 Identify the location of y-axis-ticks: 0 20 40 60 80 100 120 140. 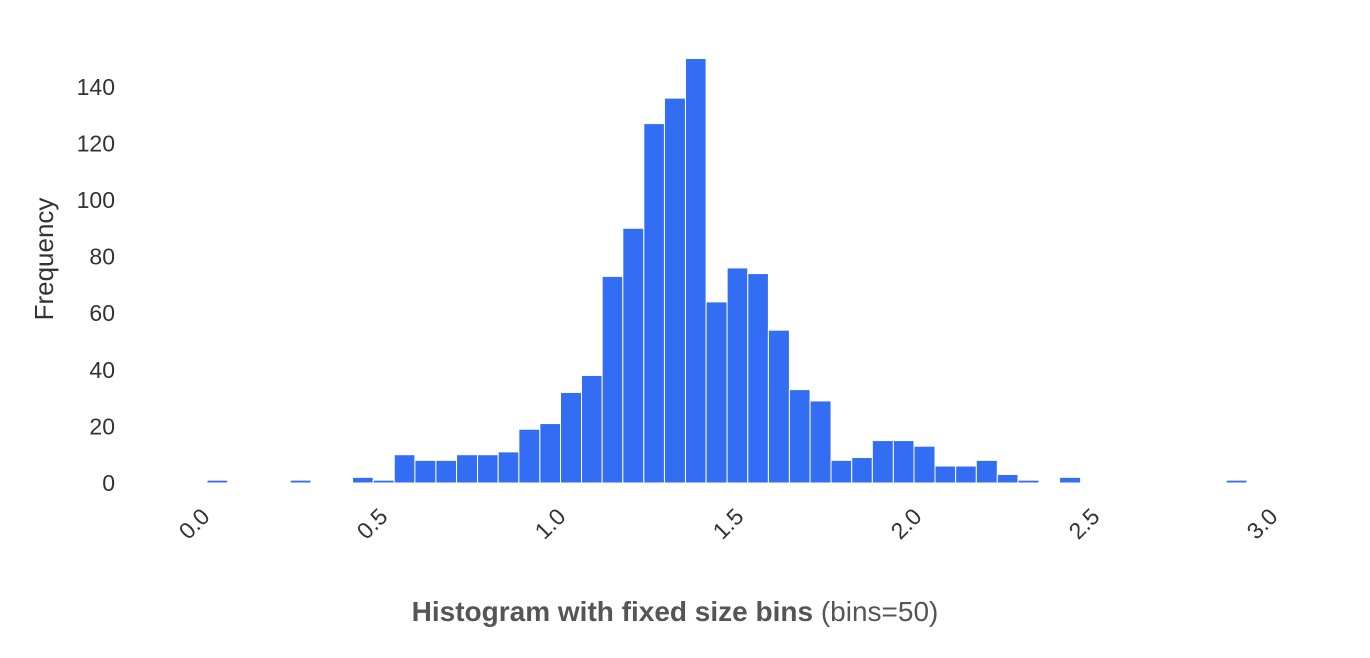
(96, 285).